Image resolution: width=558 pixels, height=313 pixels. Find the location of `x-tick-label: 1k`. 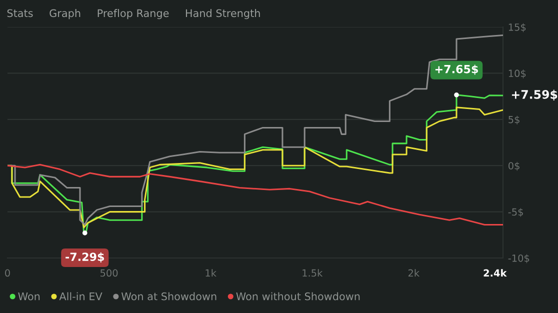

x-tick-label: 1k is located at coordinates (211, 272).